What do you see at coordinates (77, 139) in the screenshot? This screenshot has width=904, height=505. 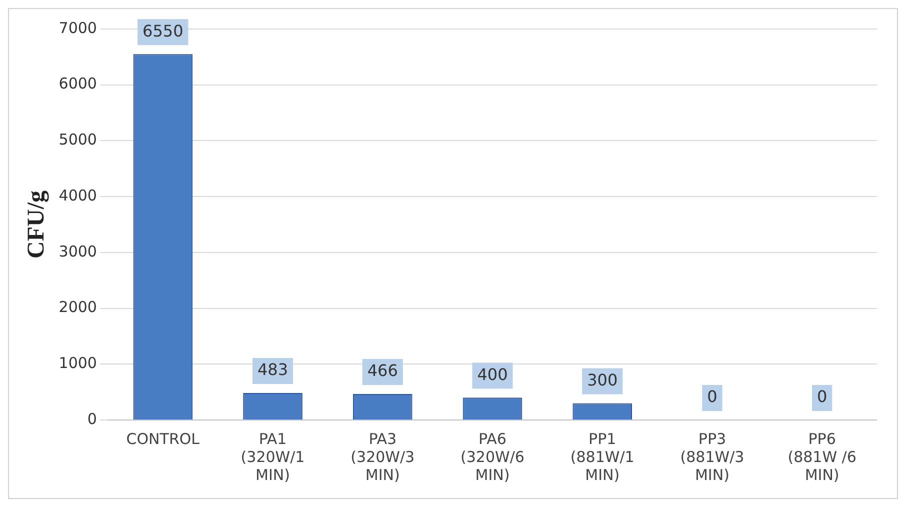 I see `y-tick-label: 5000` at bounding box center [77, 139].